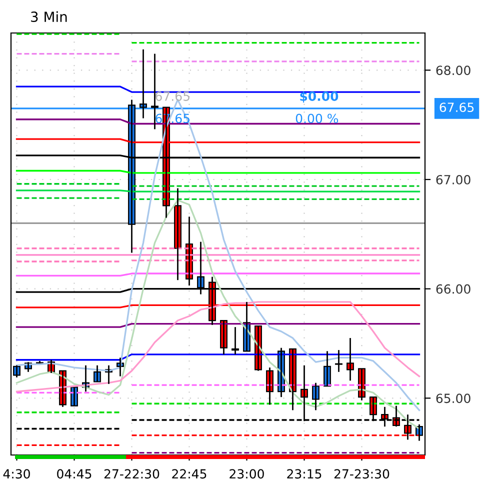 Image resolution: width=487 pixels, height=488 pixels. I want to click on x-tick-label: 27-22:30, so click(132, 474).